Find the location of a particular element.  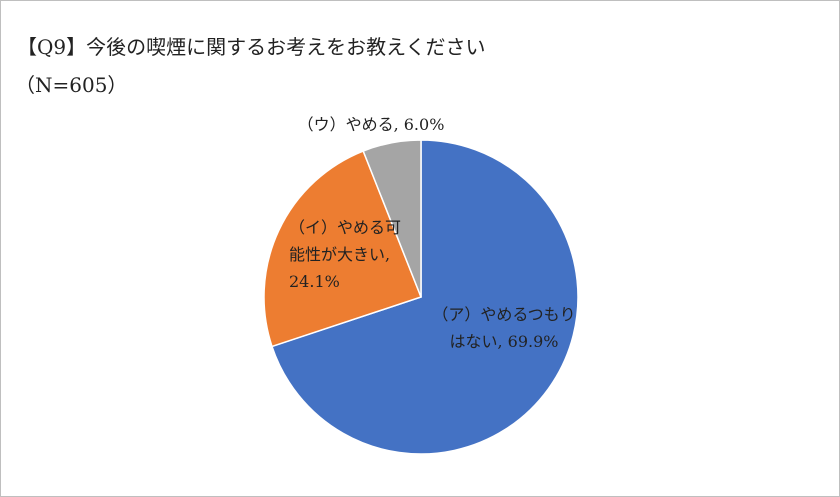

data-label: （ア）やめるつもりはない, 69.9% is located at coordinates (504, 328).